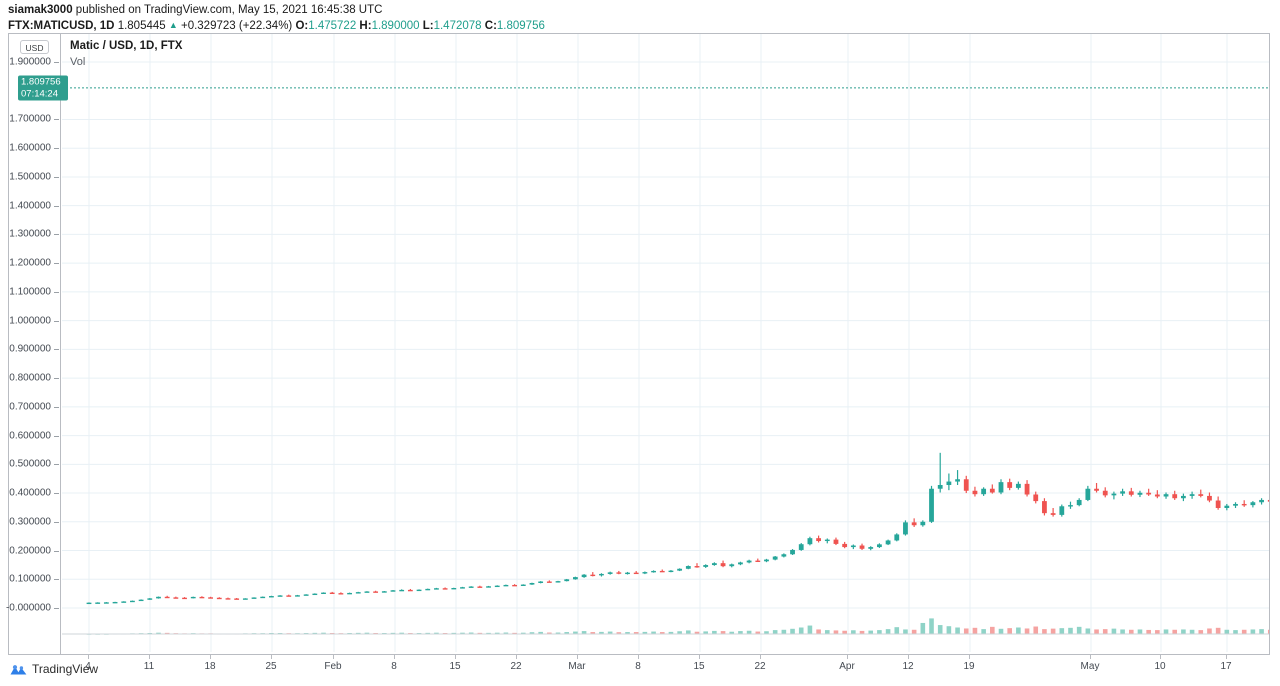 This screenshot has height=686, width=1280. What do you see at coordinates (760, 666) in the screenshot?
I see `time-tick-label: 22` at bounding box center [760, 666].